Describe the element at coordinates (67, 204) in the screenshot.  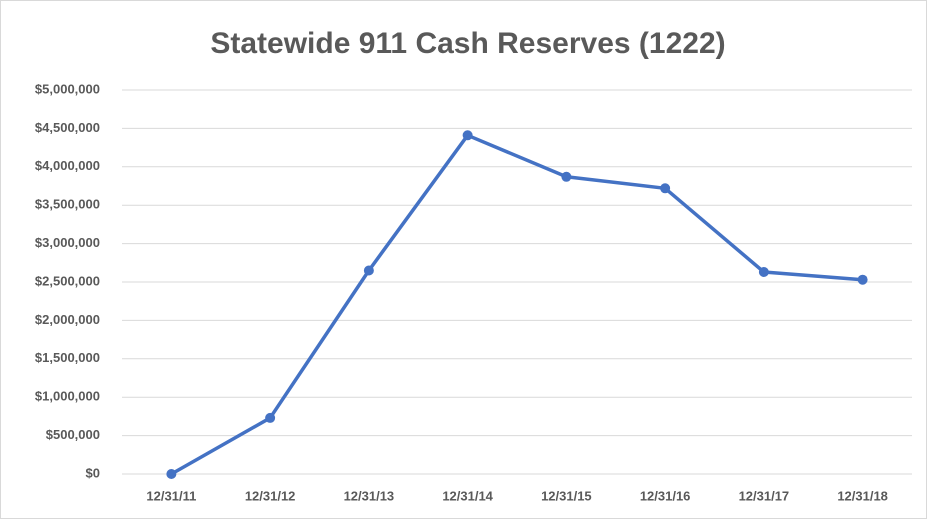
I see `y-tick-label: $3,500,000` at that location.